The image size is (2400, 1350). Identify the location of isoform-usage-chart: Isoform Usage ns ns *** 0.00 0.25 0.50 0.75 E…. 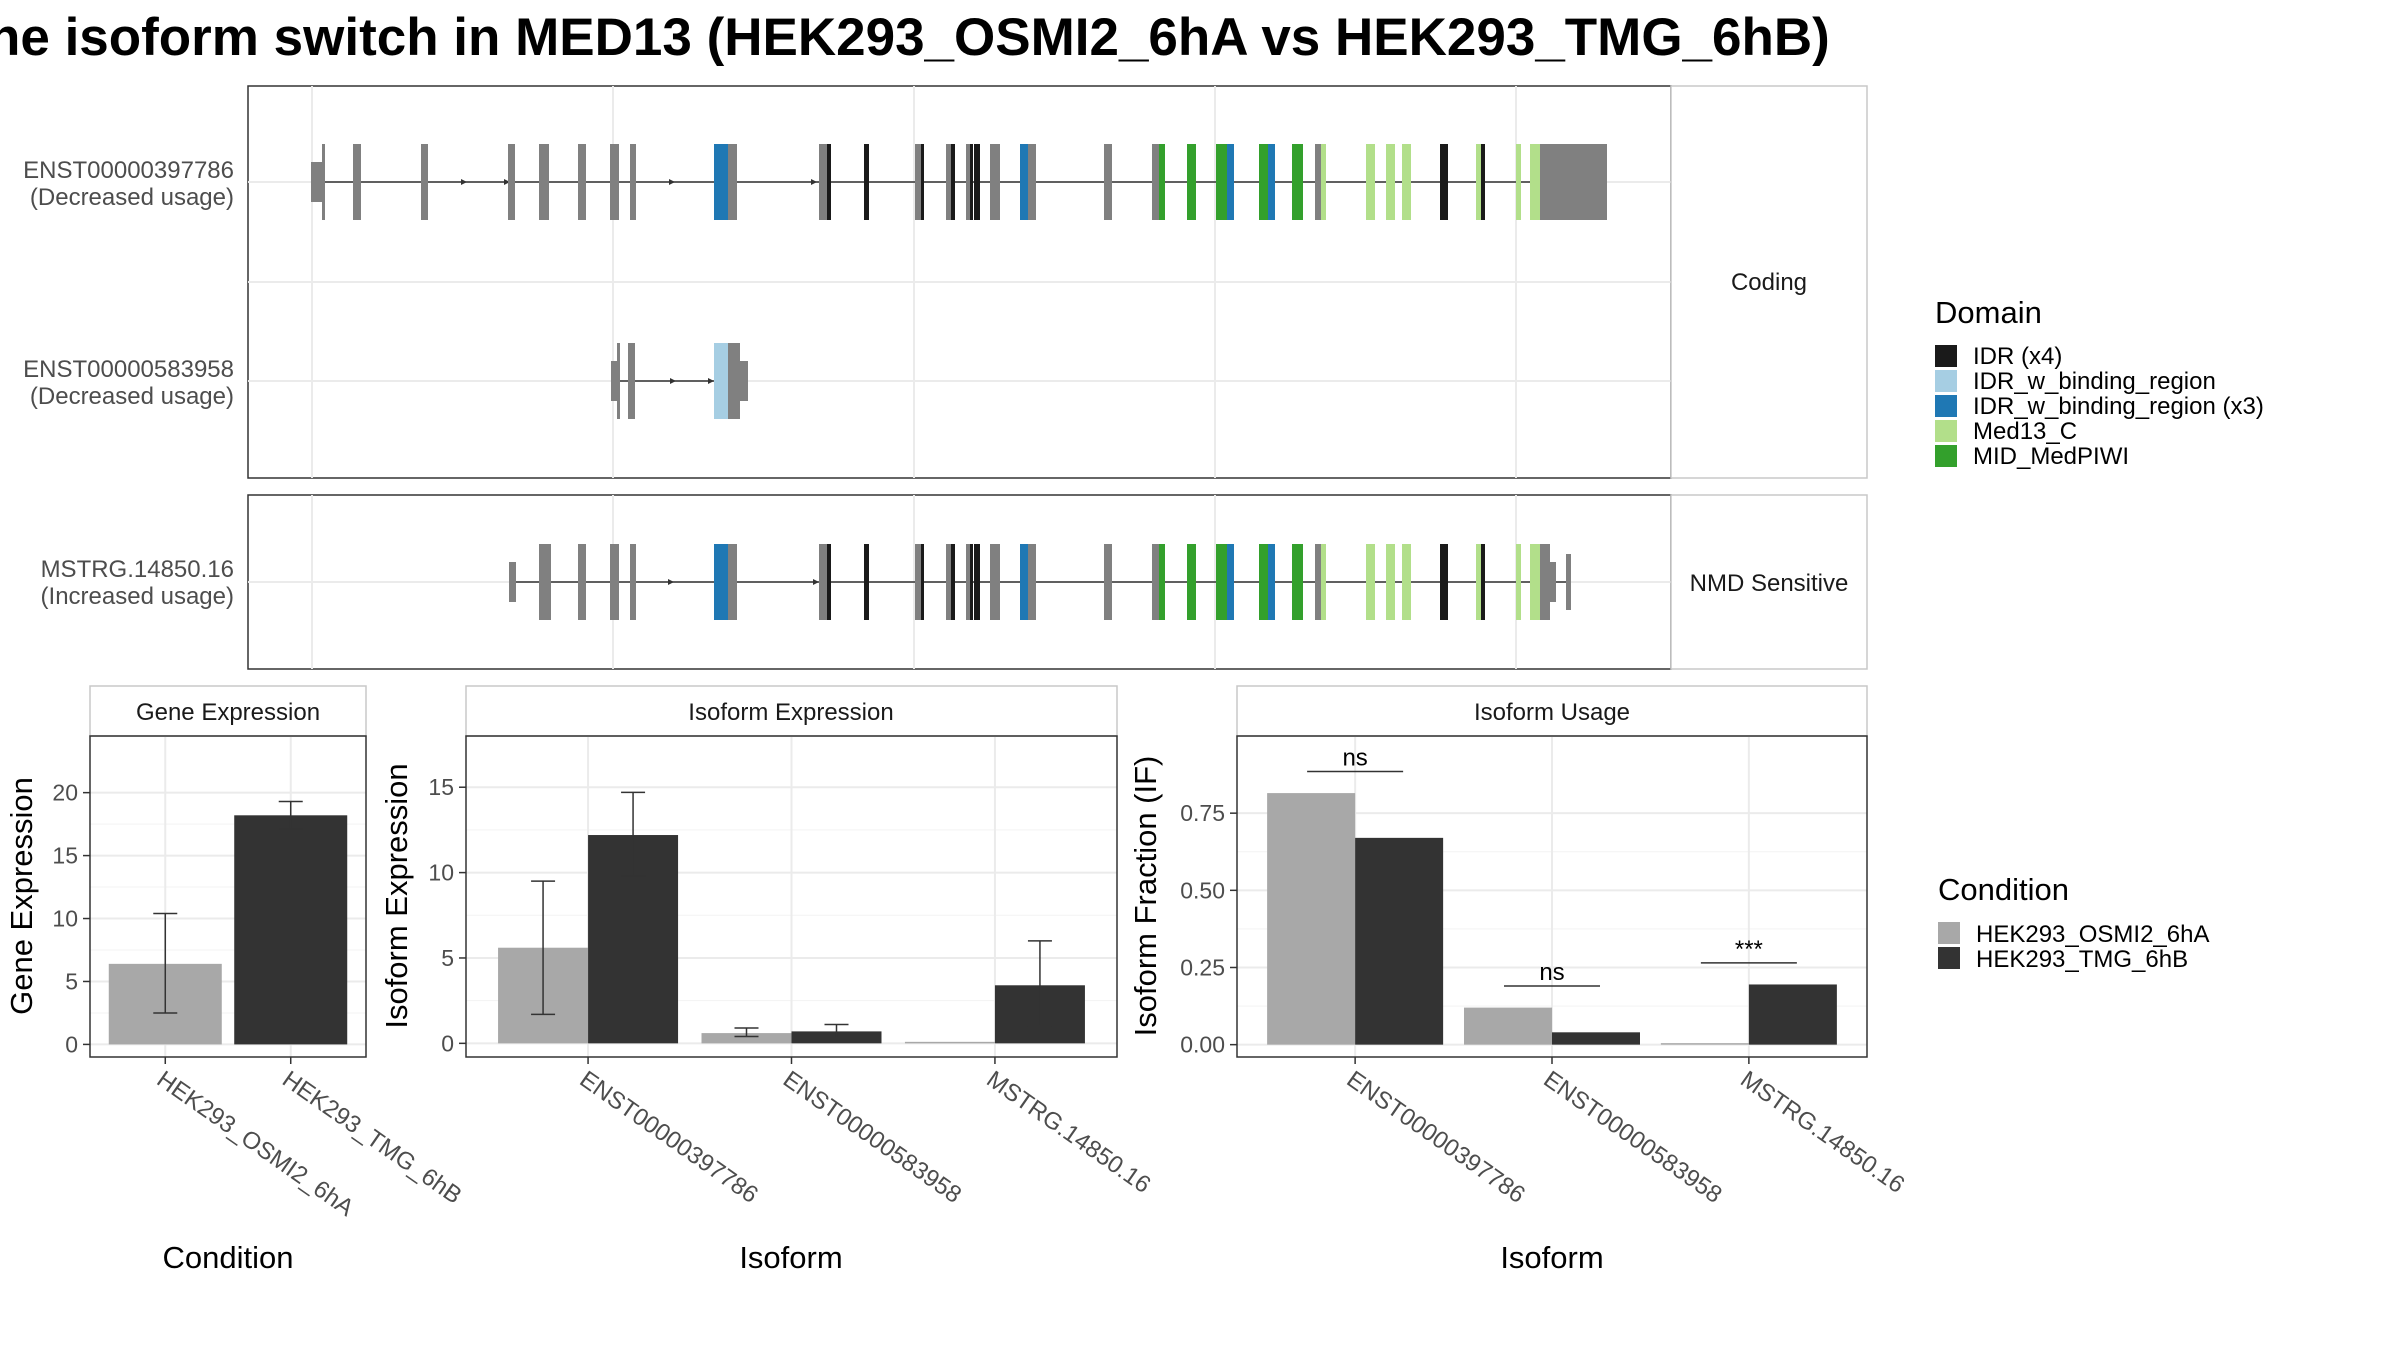
(1518, 980).